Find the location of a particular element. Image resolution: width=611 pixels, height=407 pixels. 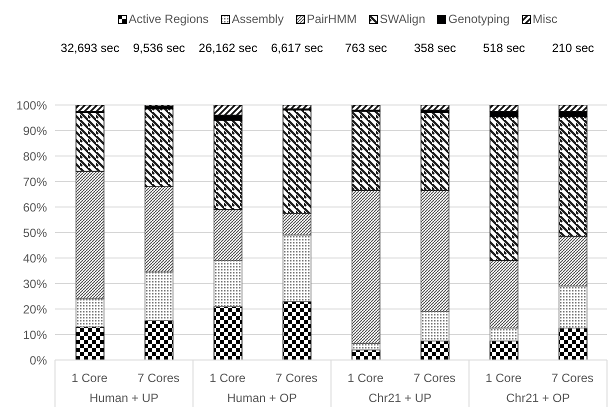

y-tick-label: 80% is located at coordinates (35, 156).